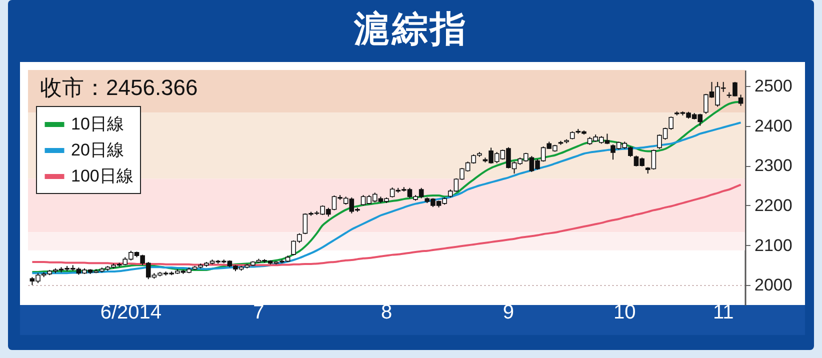  I want to click on x-tick-label: 6/2014, so click(131, 313).